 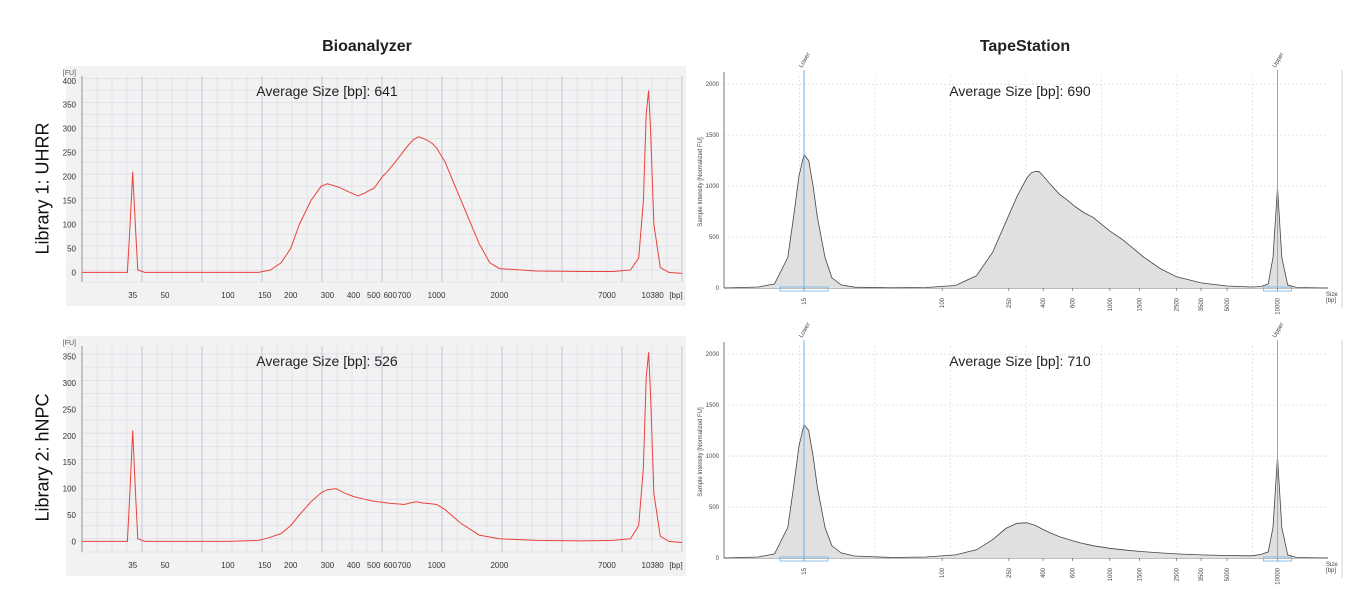 I want to click on tapestation-area-fill, so click(x=1026, y=221).